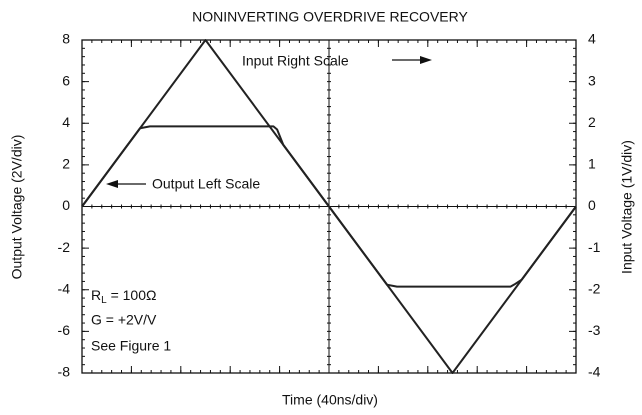 The image size is (642, 415). Describe the element at coordinates (66, 39) in the screenshot. I see `y-tick-label: 8` at that location.